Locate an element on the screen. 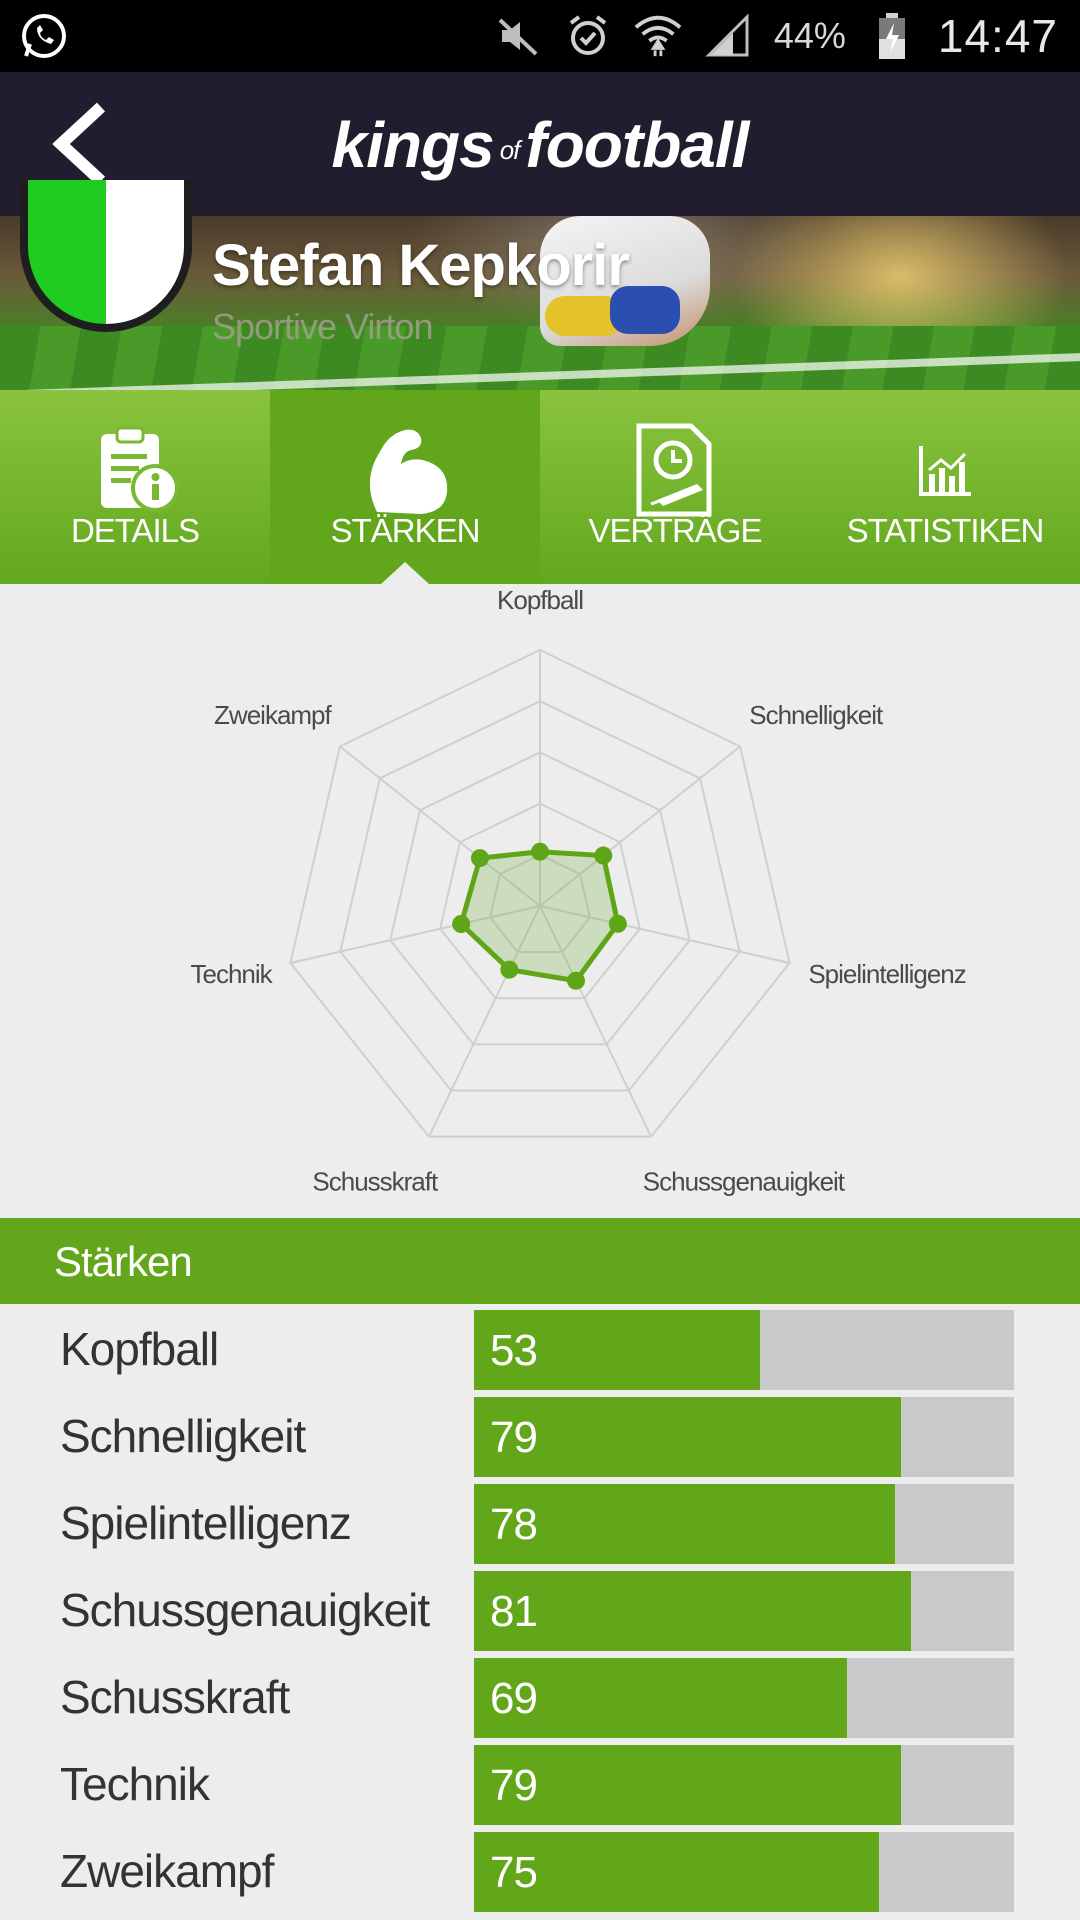  mute-icon is located at coordinates (518, 36).